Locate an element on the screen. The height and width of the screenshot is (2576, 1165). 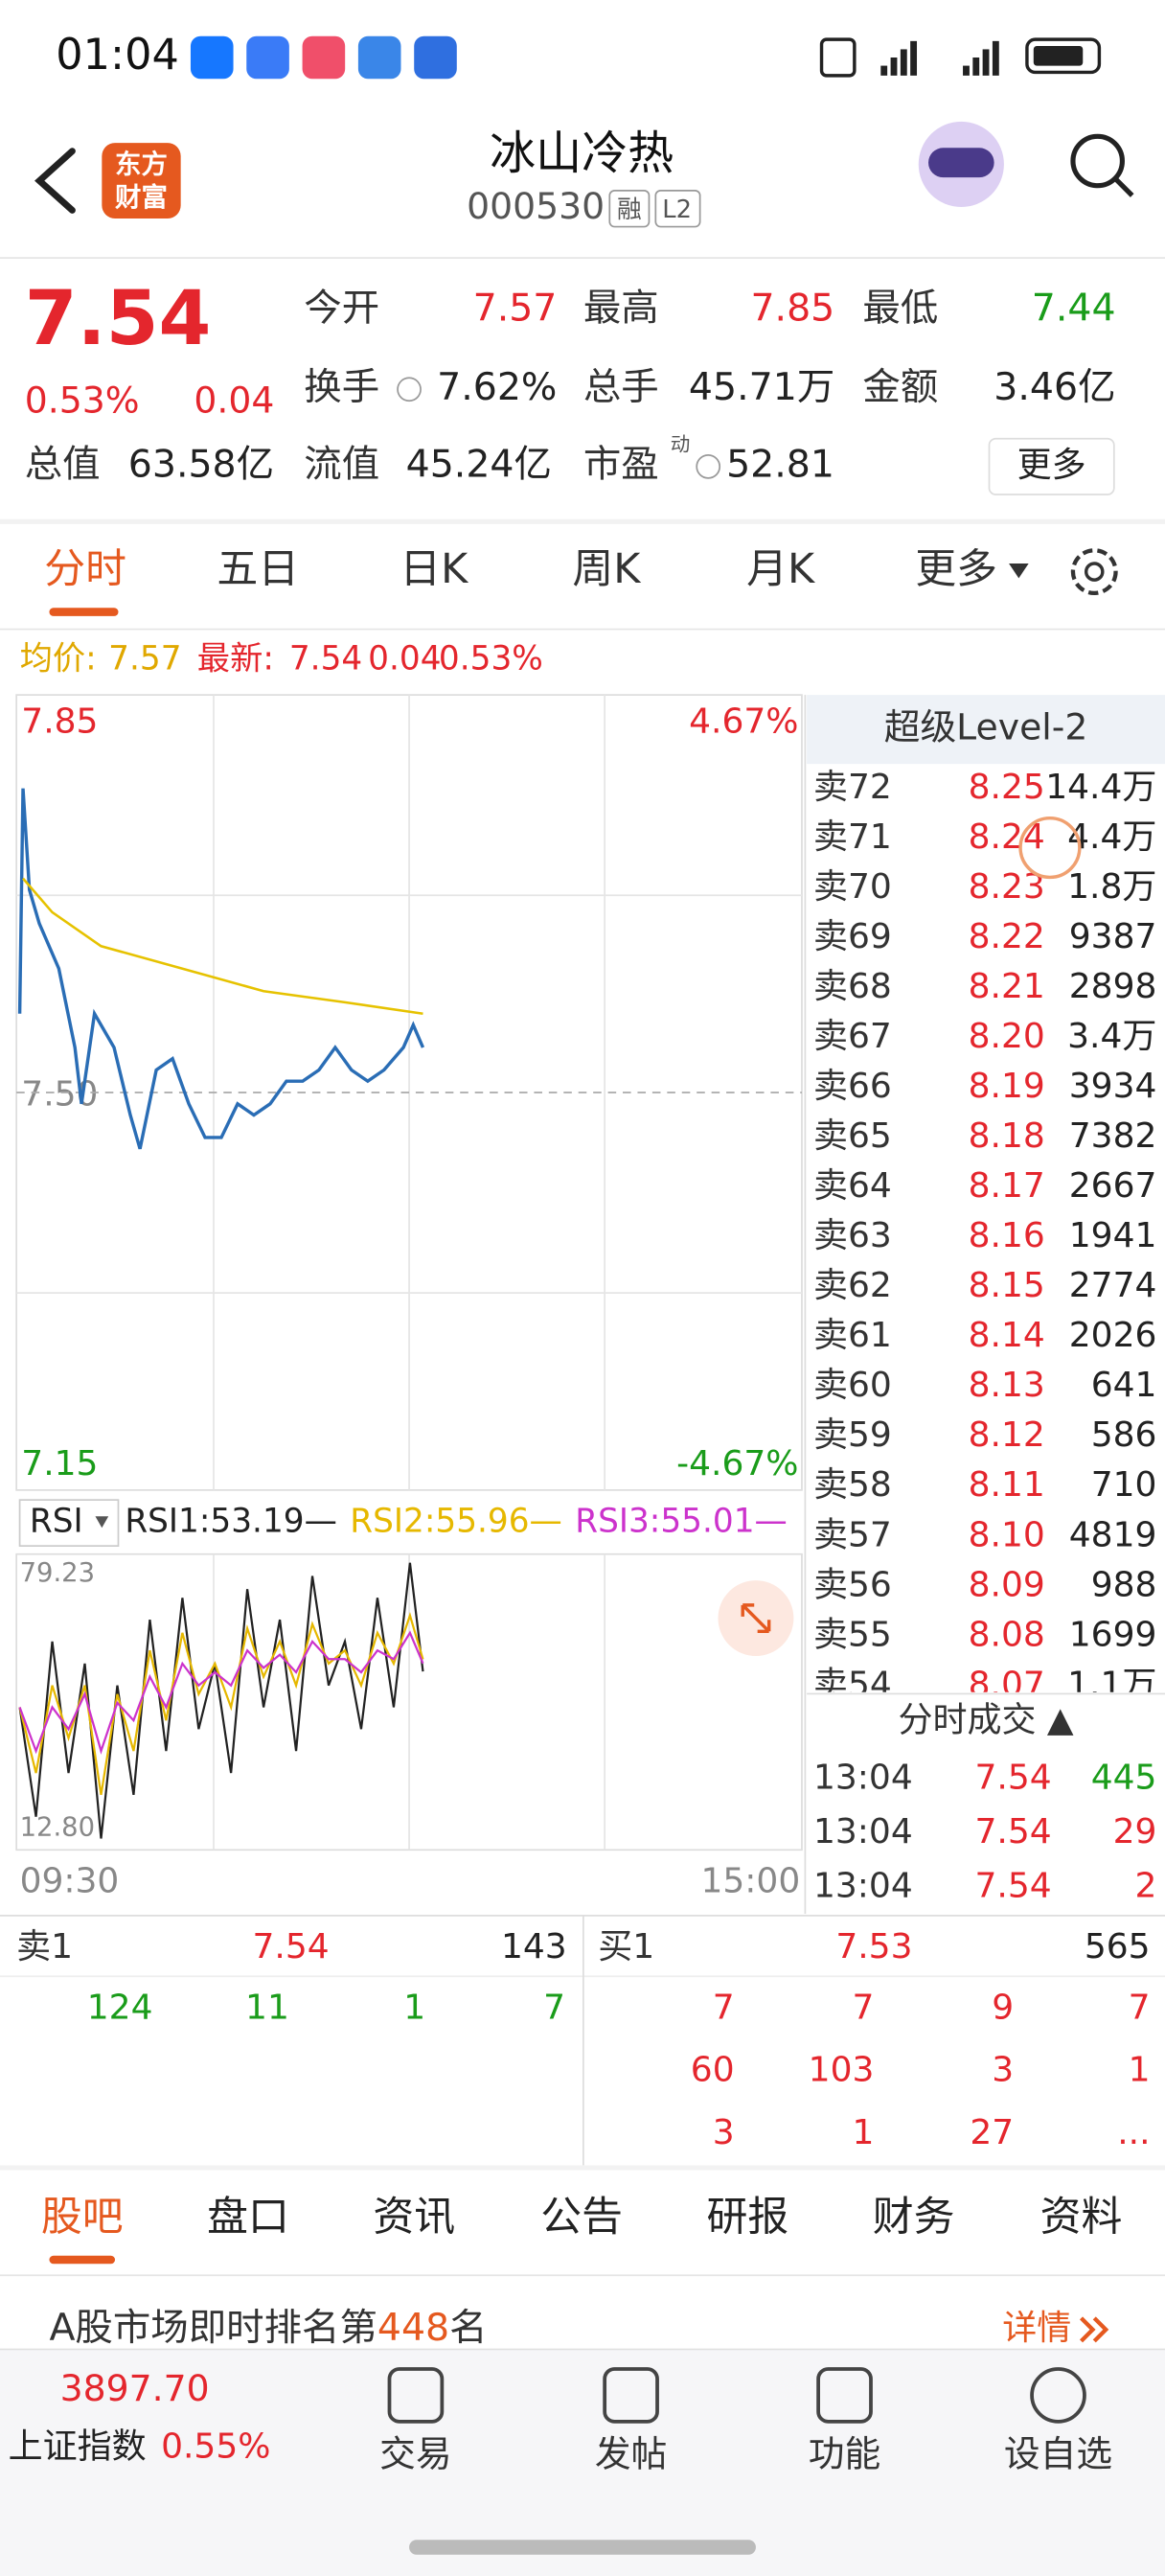
level2-cell: 卖62 is located at coordinates (853, 1285).